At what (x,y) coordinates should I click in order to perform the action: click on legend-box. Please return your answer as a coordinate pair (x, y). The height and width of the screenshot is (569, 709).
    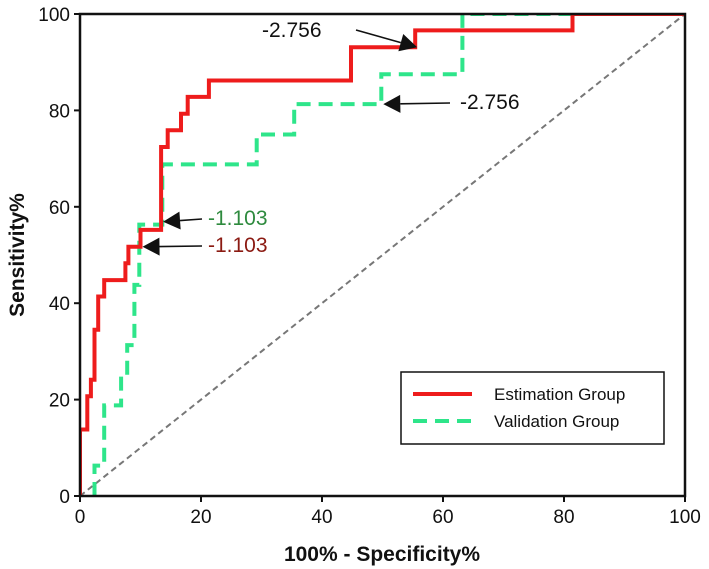
    Looking at the image, I should click on (532, 408).